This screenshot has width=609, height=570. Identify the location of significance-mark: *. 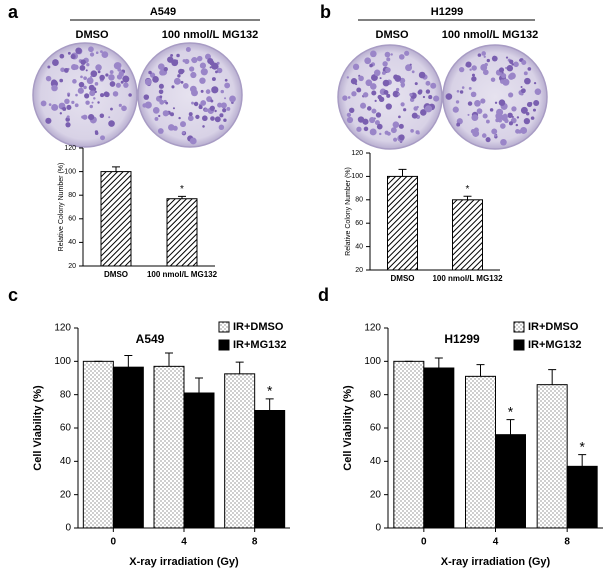
(270, 391).